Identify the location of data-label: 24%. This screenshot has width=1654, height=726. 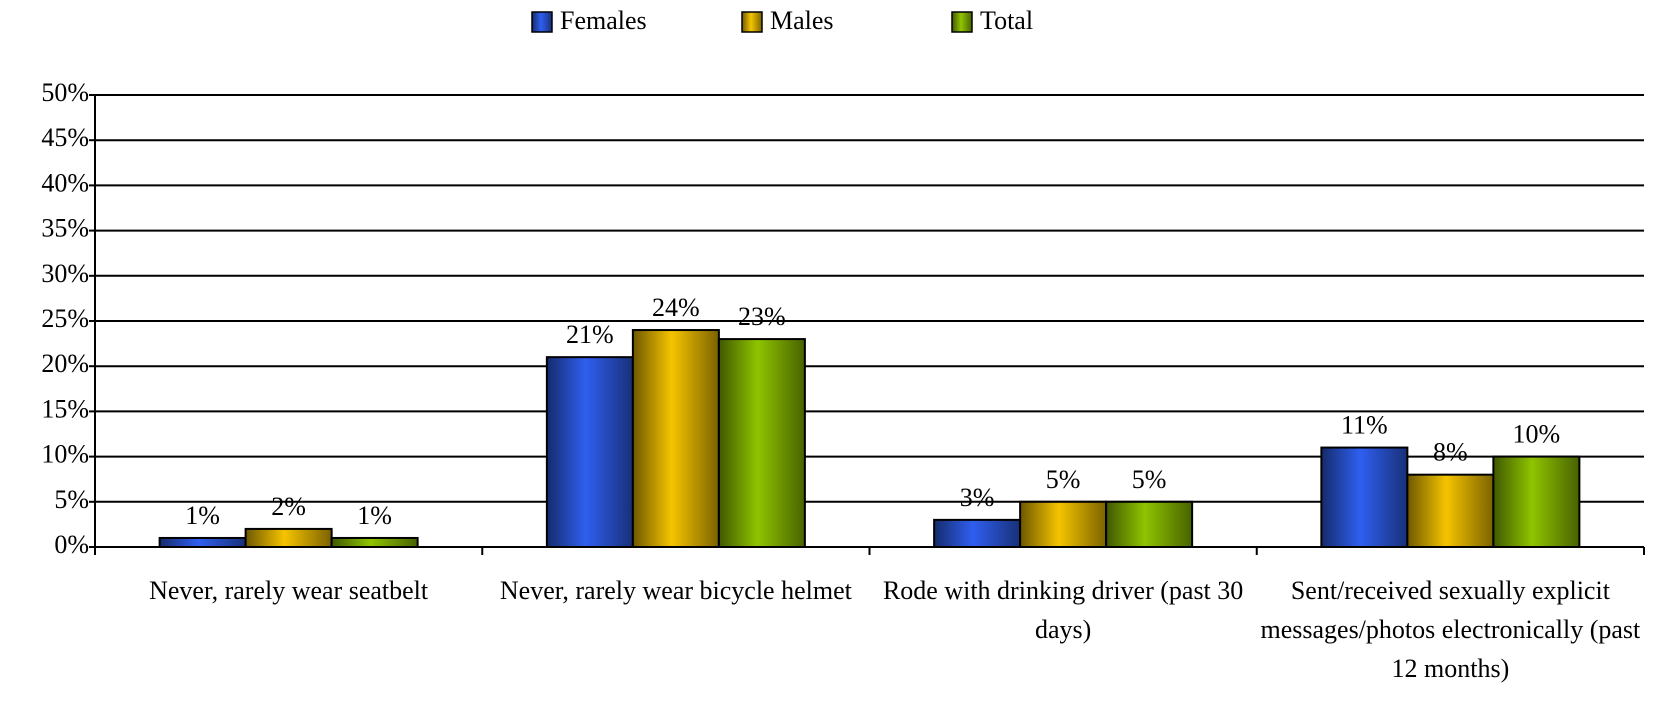
(676, 307).